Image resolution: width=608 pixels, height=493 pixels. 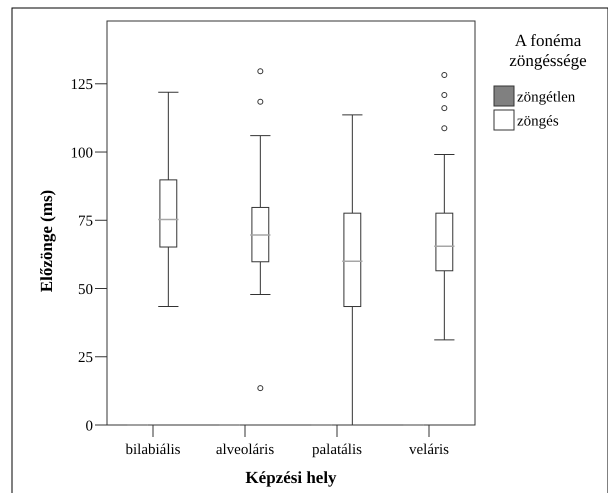 I want to click on y-axis-title: Előzönge (ms), so click(x=46, y=241).